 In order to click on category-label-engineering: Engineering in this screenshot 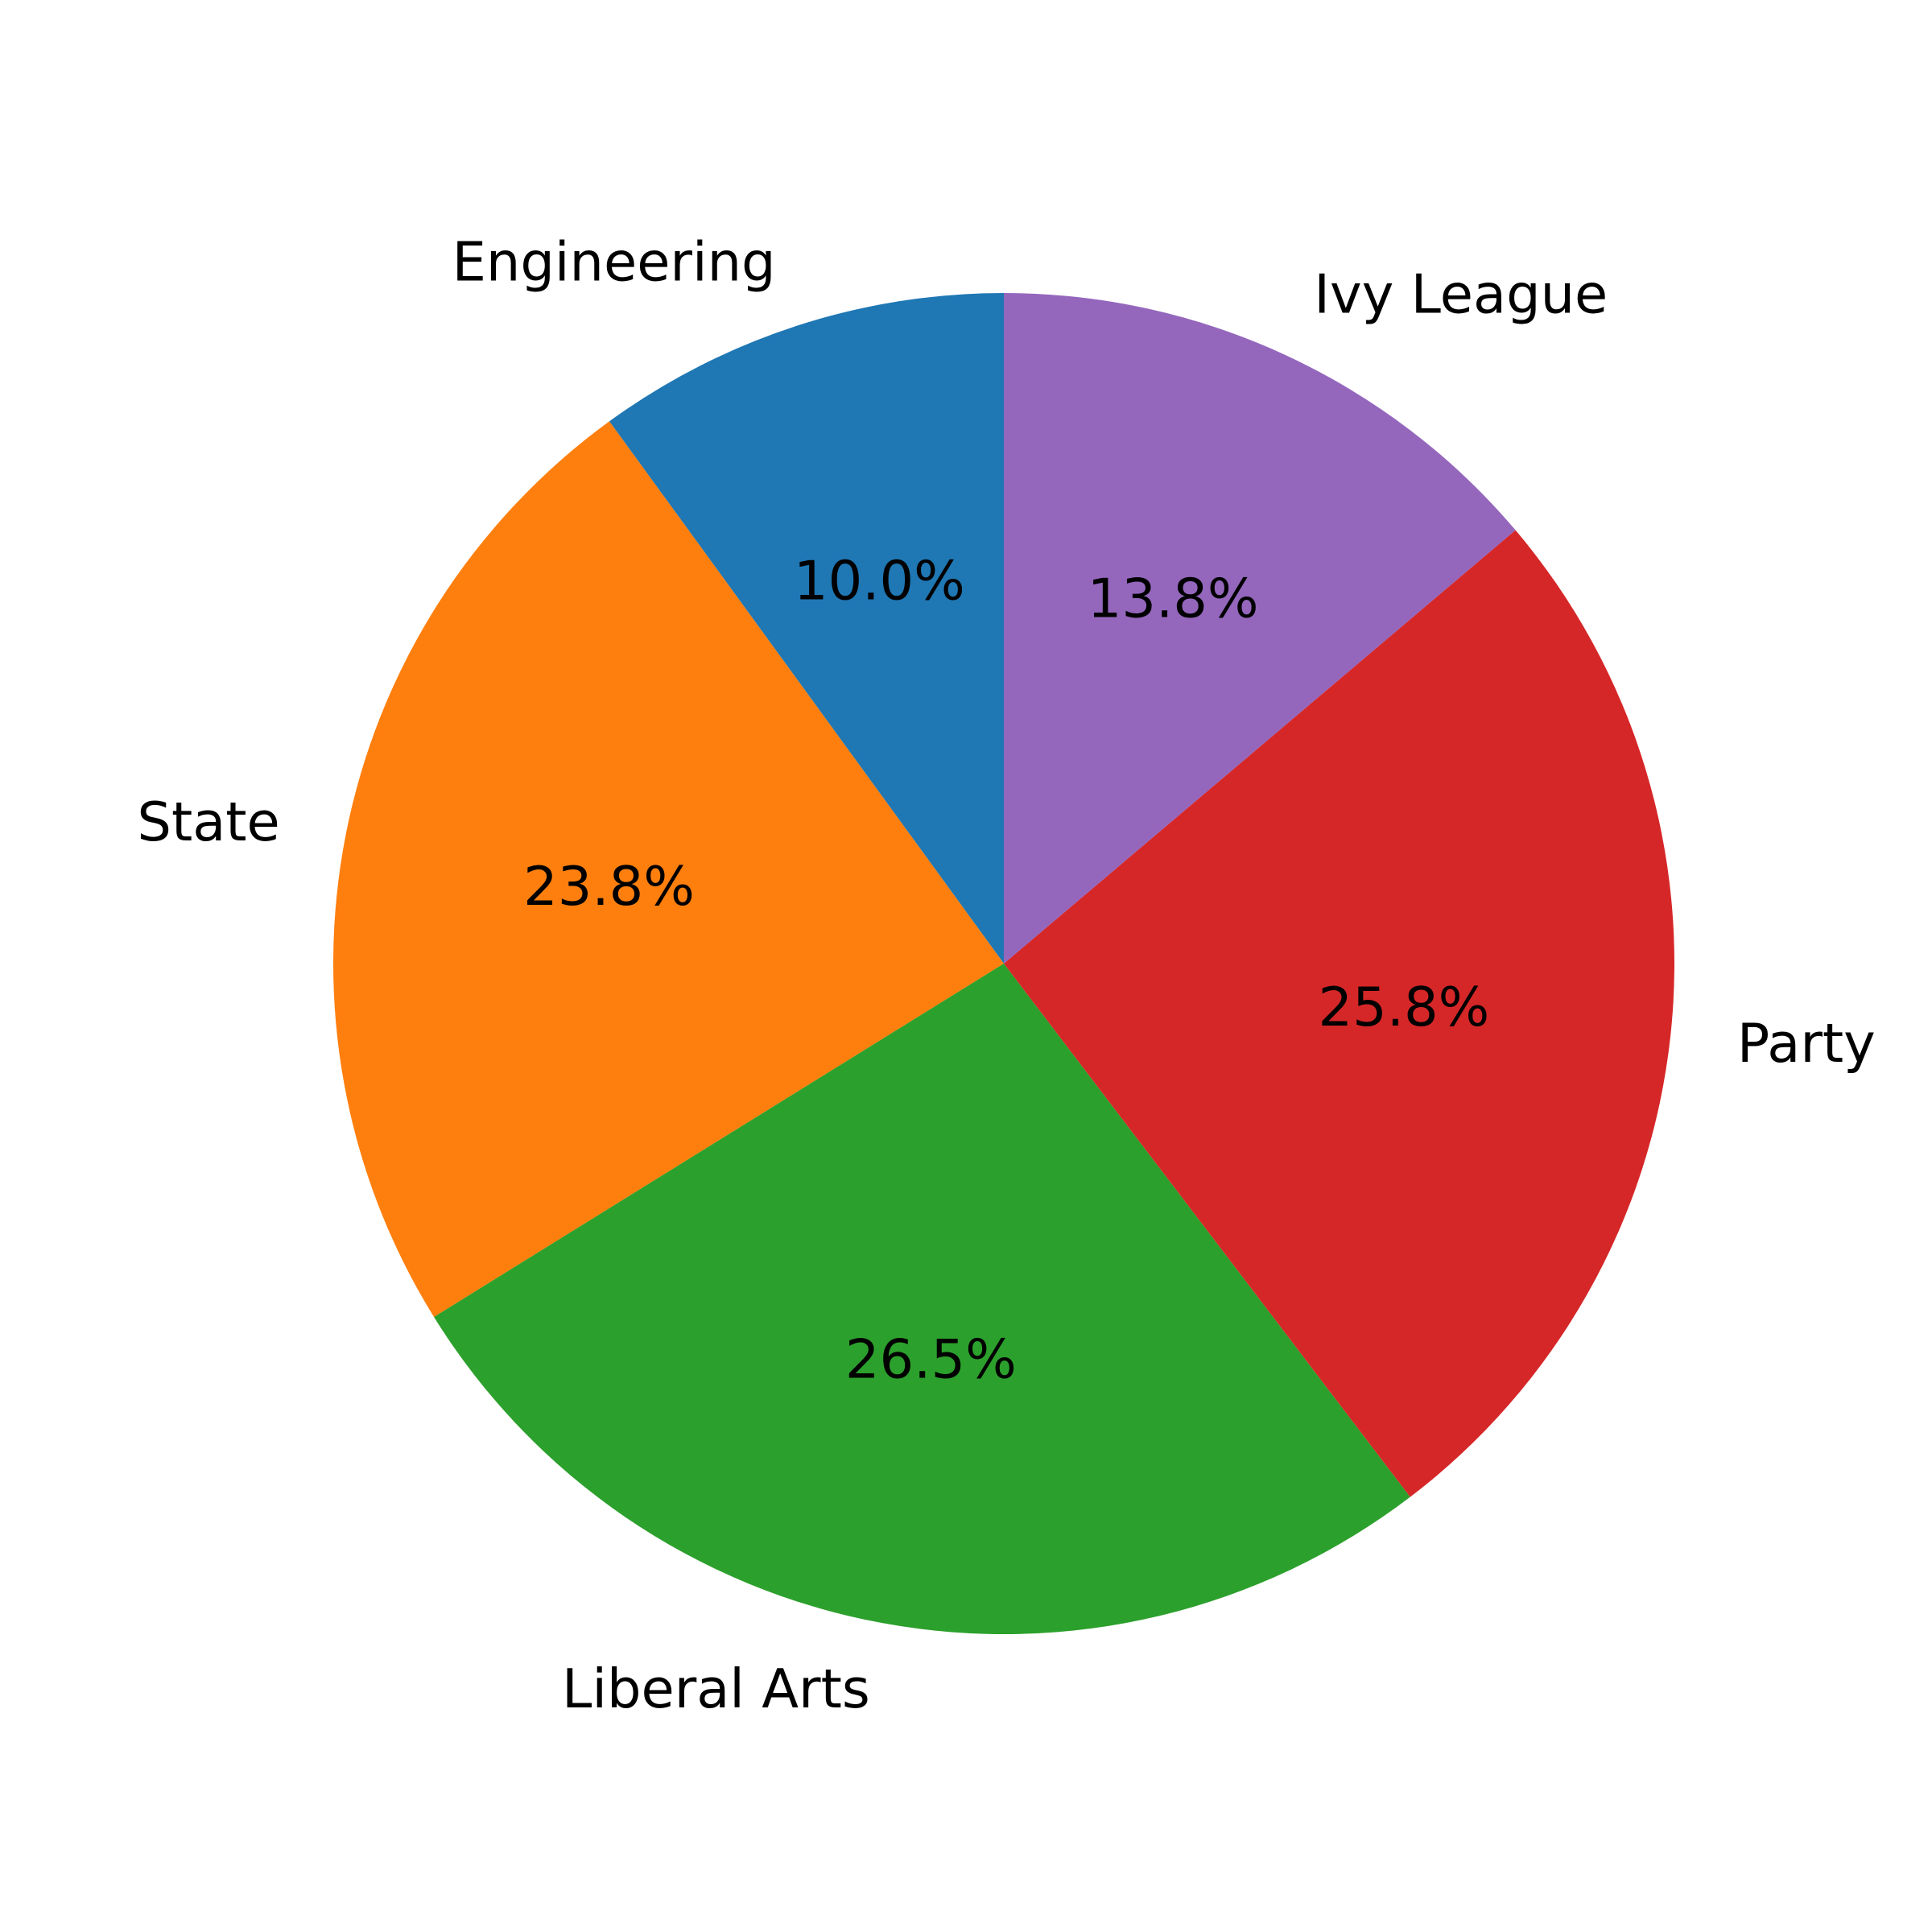, I will do `click(614, 262)`.